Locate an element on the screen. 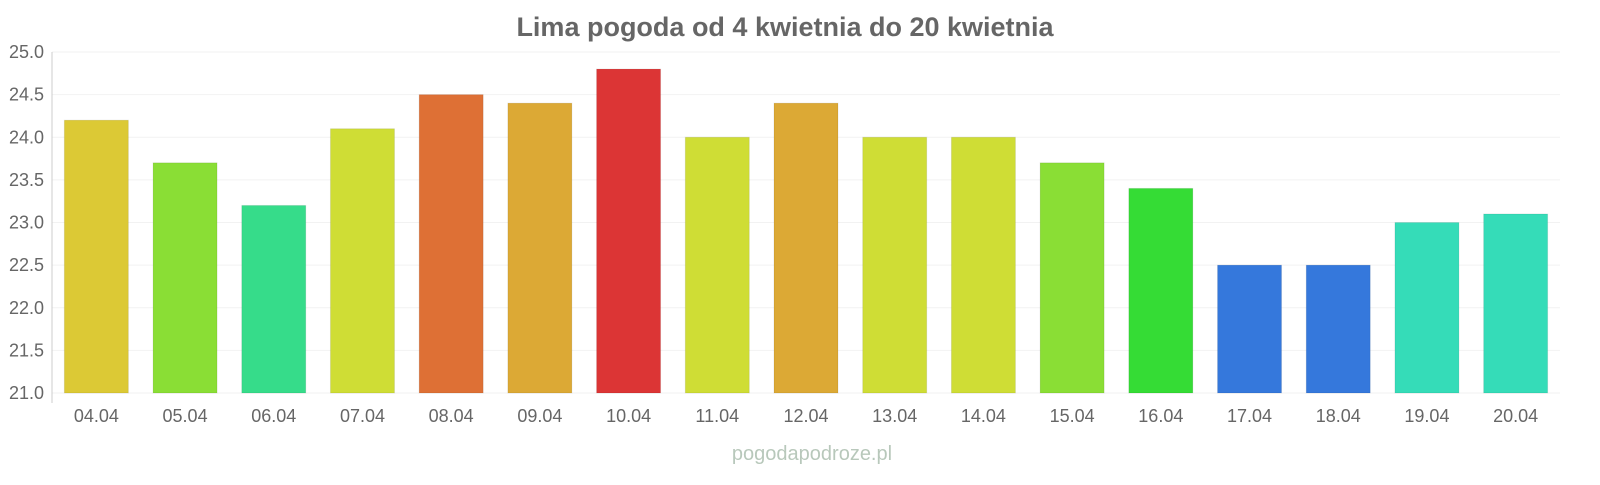  y-tick-label: 22.5 is located at coordinates (26, 265).